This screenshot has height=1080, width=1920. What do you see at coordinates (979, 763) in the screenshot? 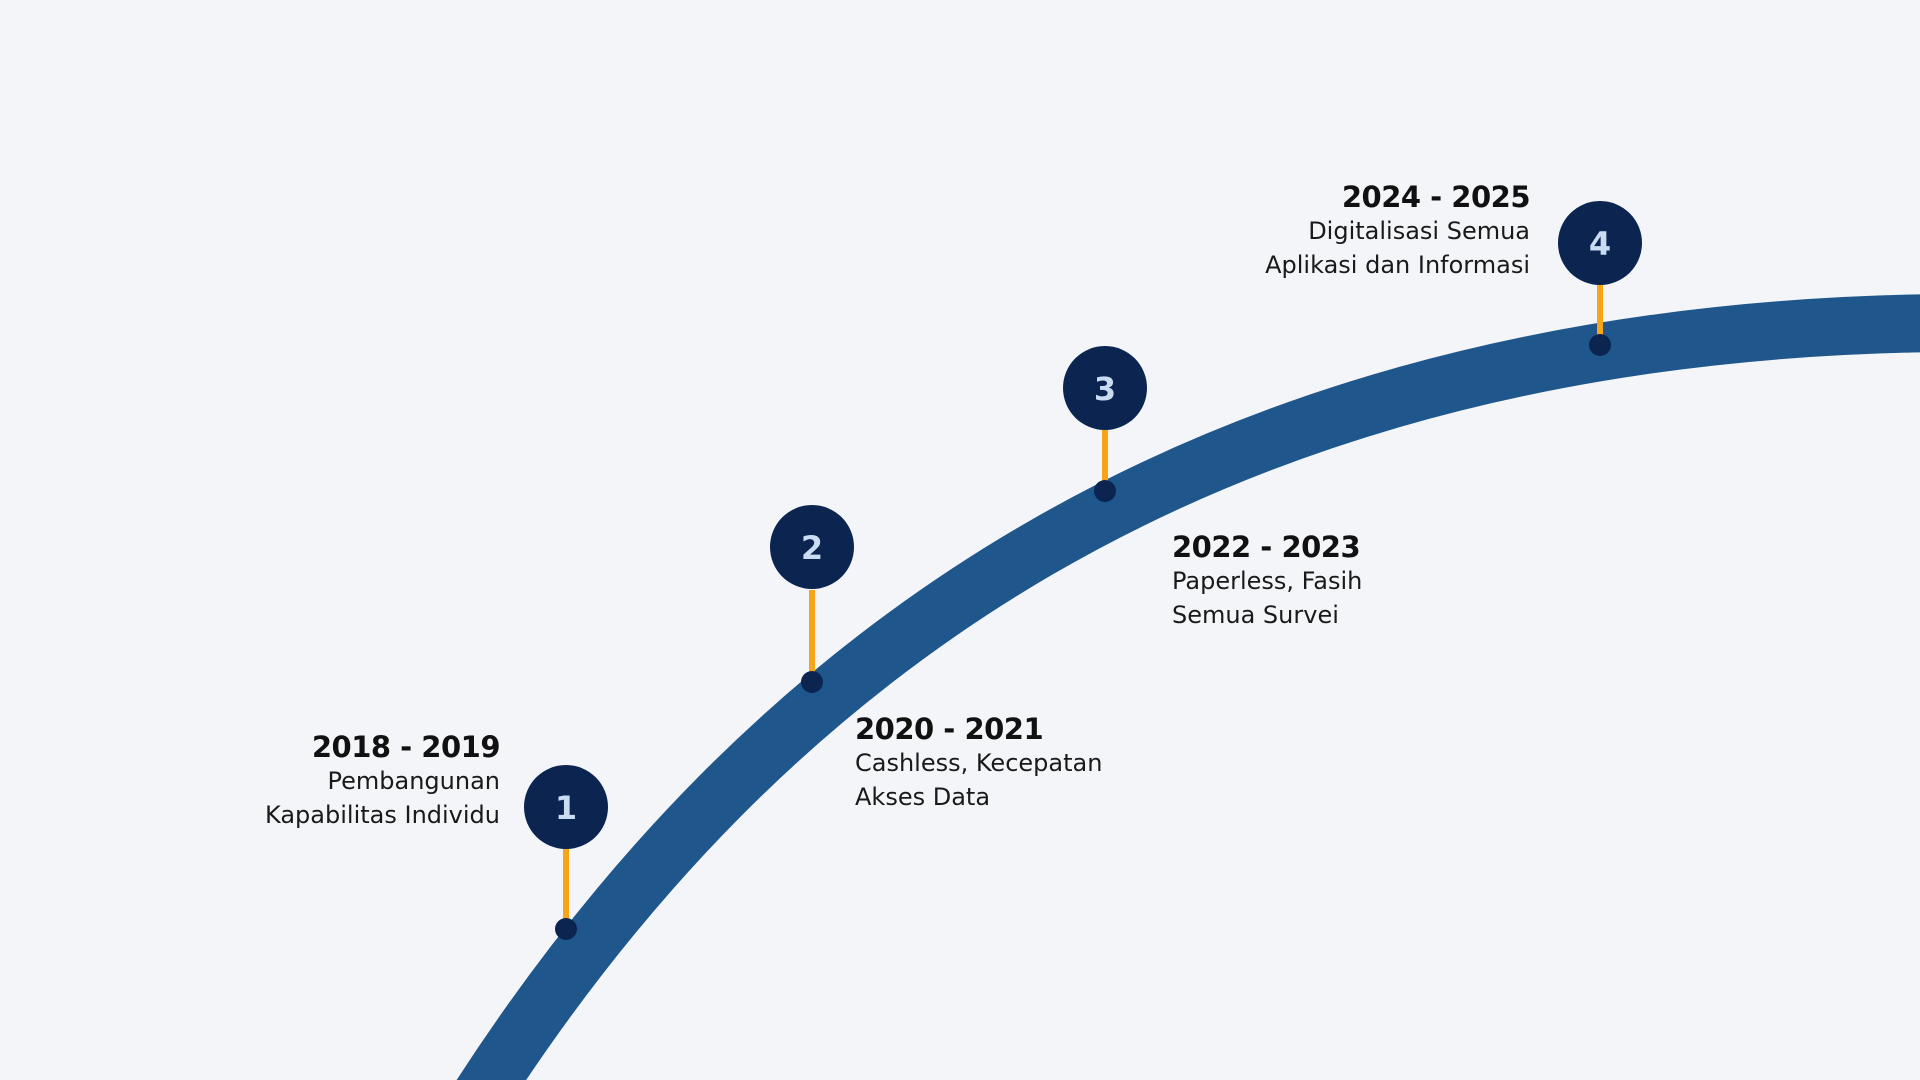
I see `milestone-desc-2-line1: Cashless, Kecepatan` at bounding box center [979, 763].